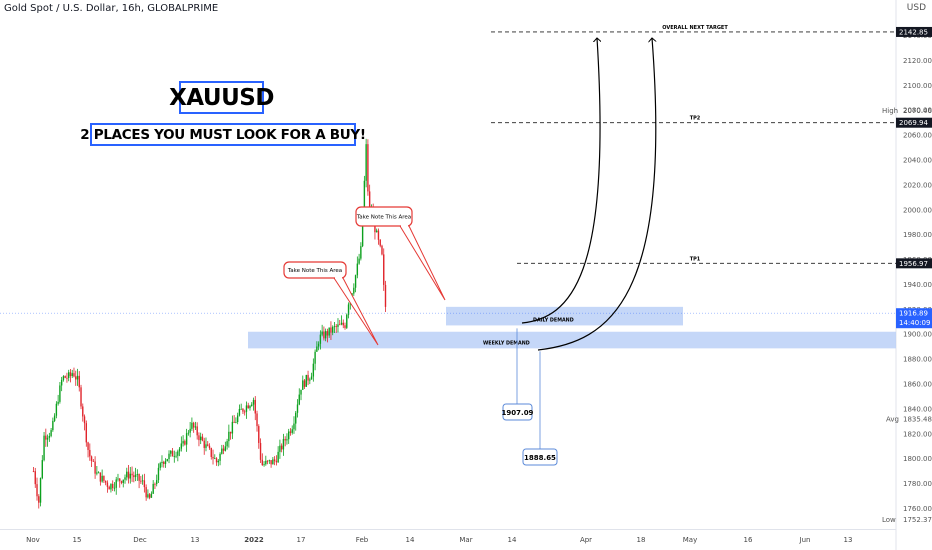 This screenshot has height=550, width=932. What do you see at coordinates (917, 409) in the screenshot?
I see `price-tick: 1840.00` at bounding box center [917, 409].